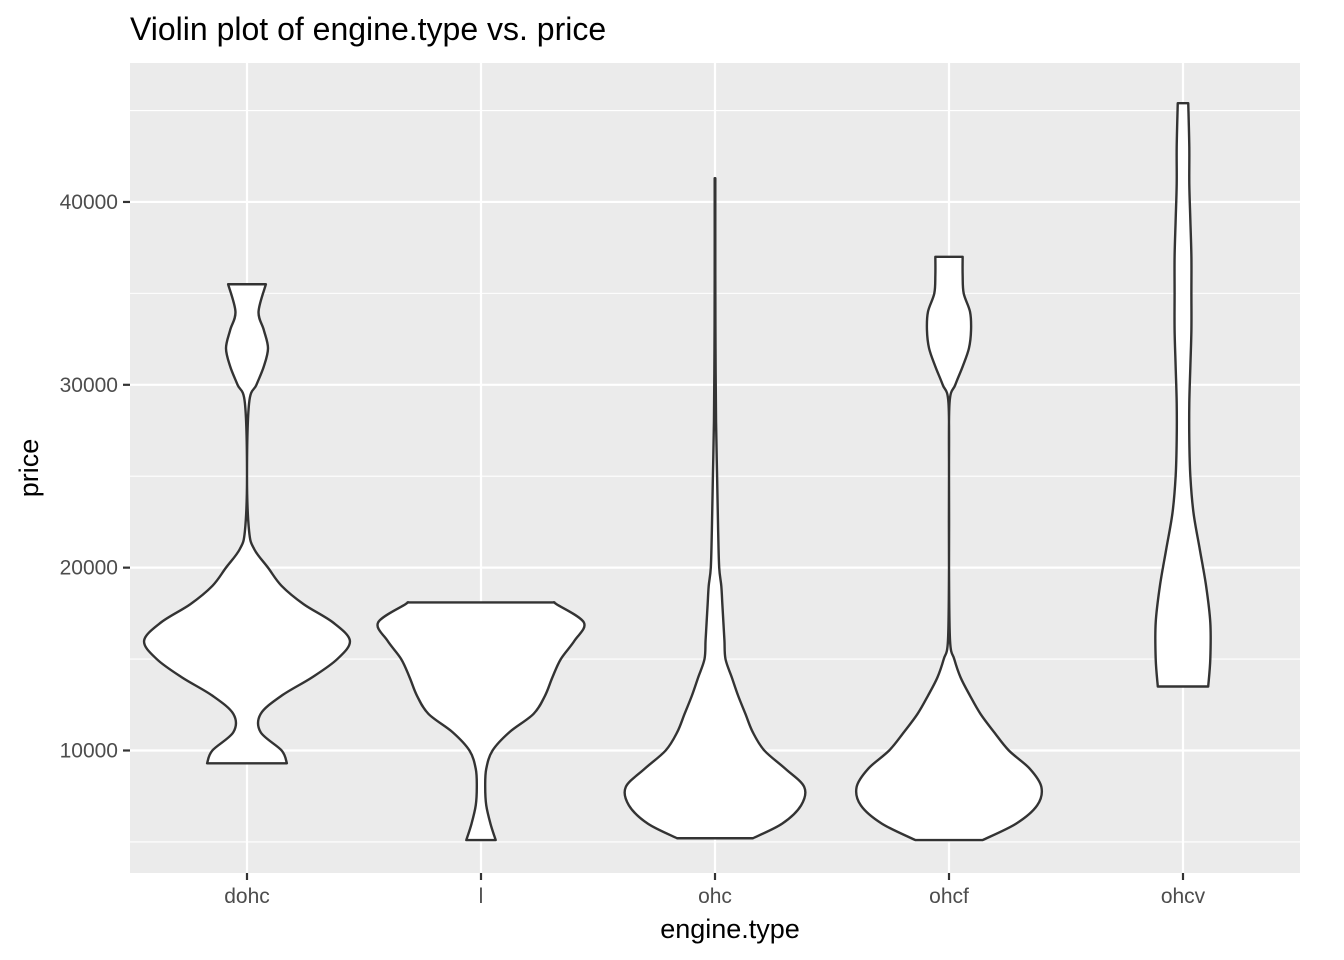 This screenshot has width=1344, height=960. Describe the element at coordinates (95, 476) in the screenshot. I see `y-axis: 10000 20000 30000 40000` at that location.